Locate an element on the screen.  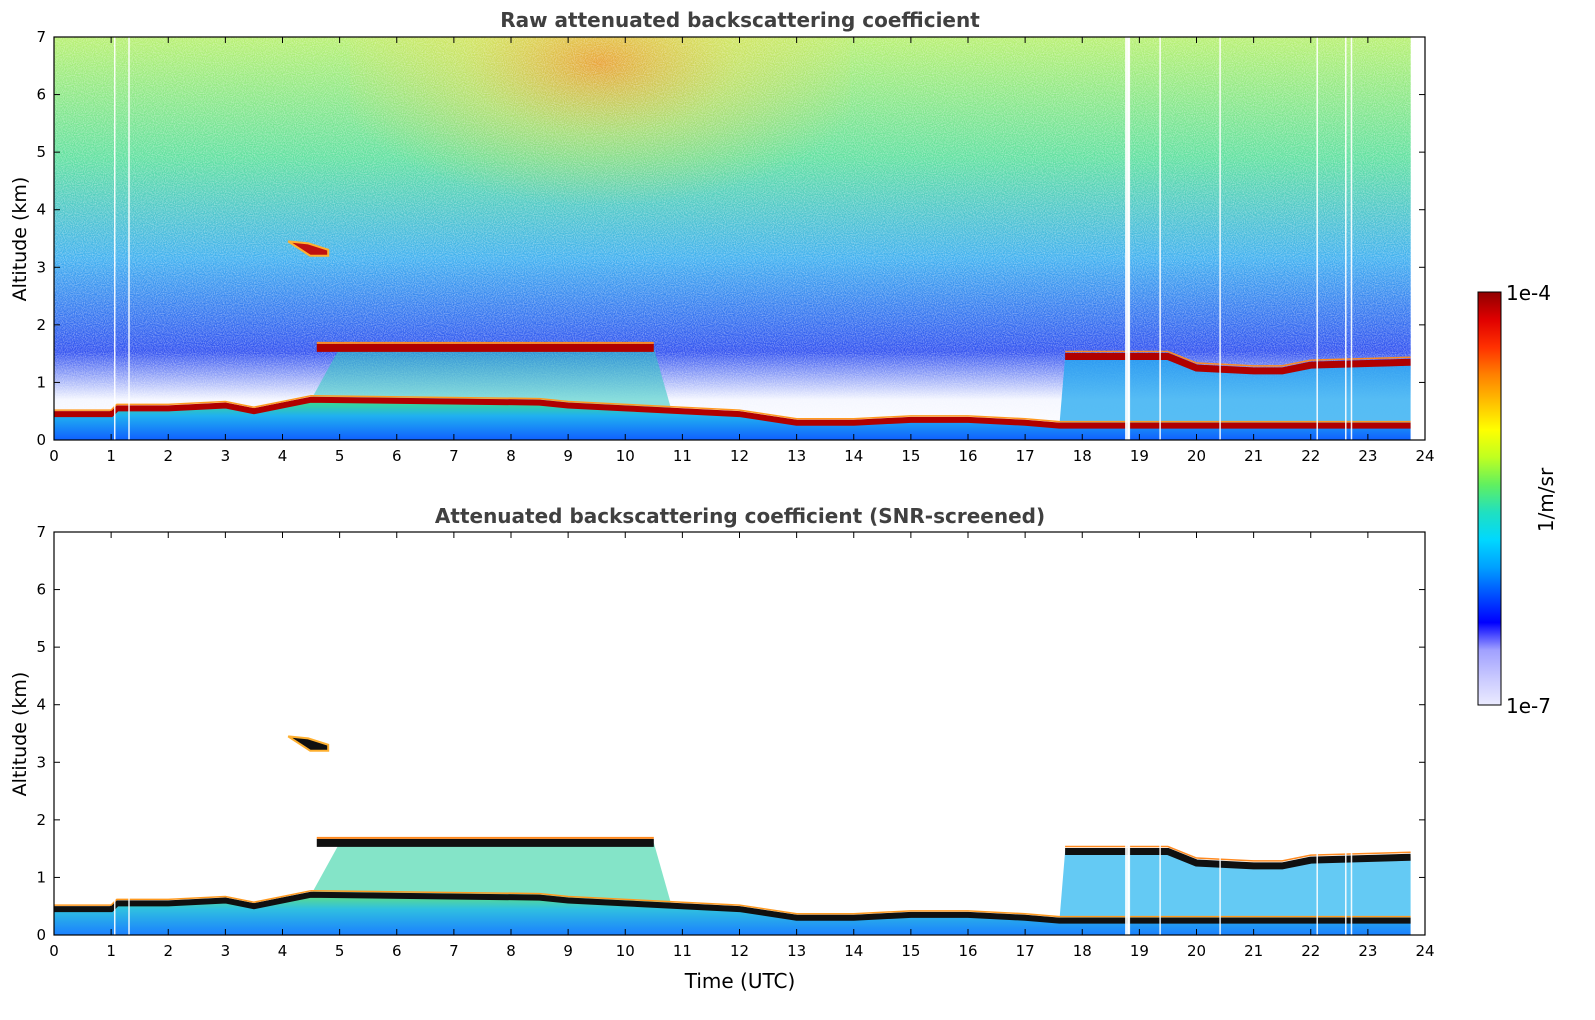
x-tick-label: 4 is located at coordinates (283, 951).